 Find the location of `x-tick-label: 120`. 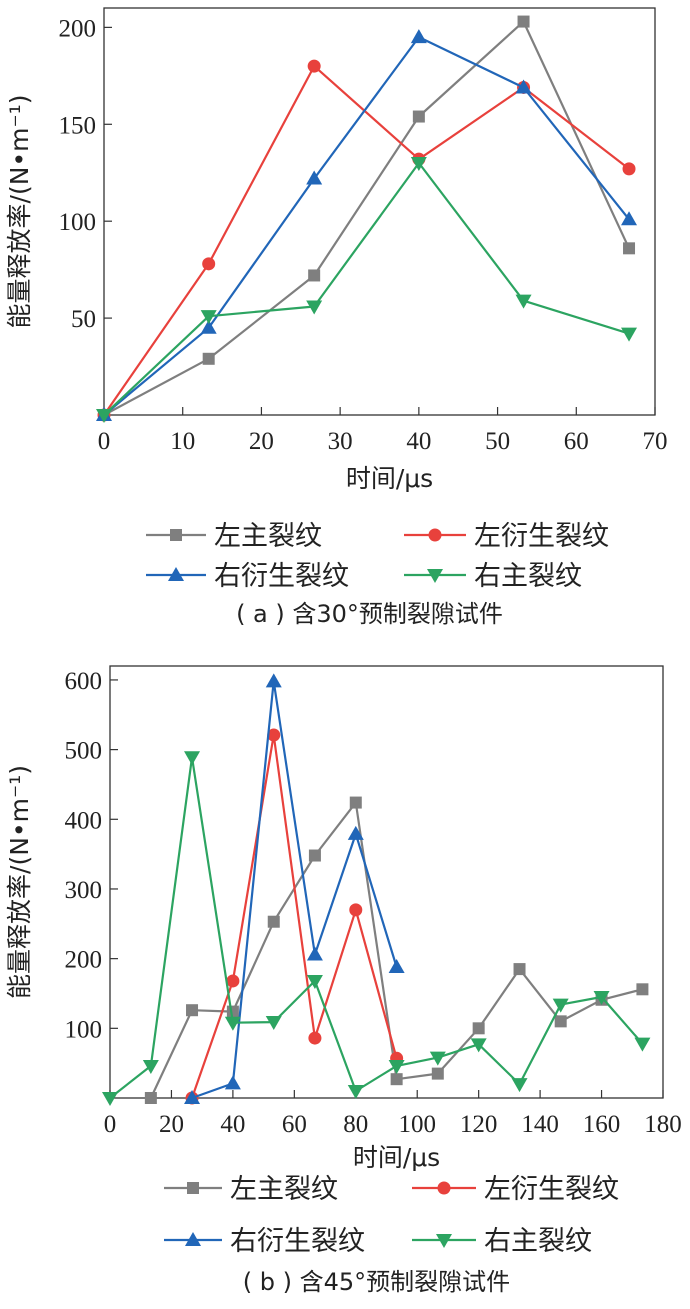

x-tick-label: 120 is located at coordinates (479, 1124).